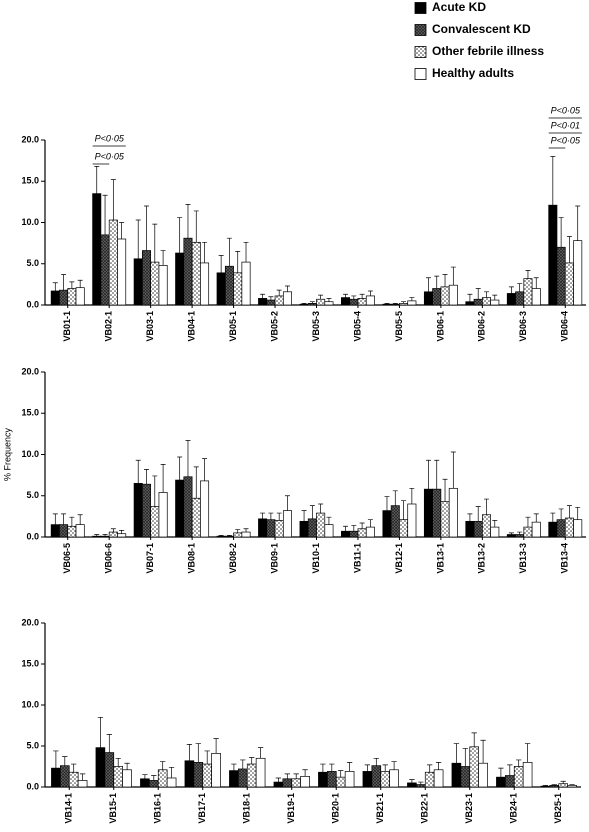  Describe the element at coordinates (291, 808) in the screenshot. I see `x-tick-label: VB19-1` at that location.